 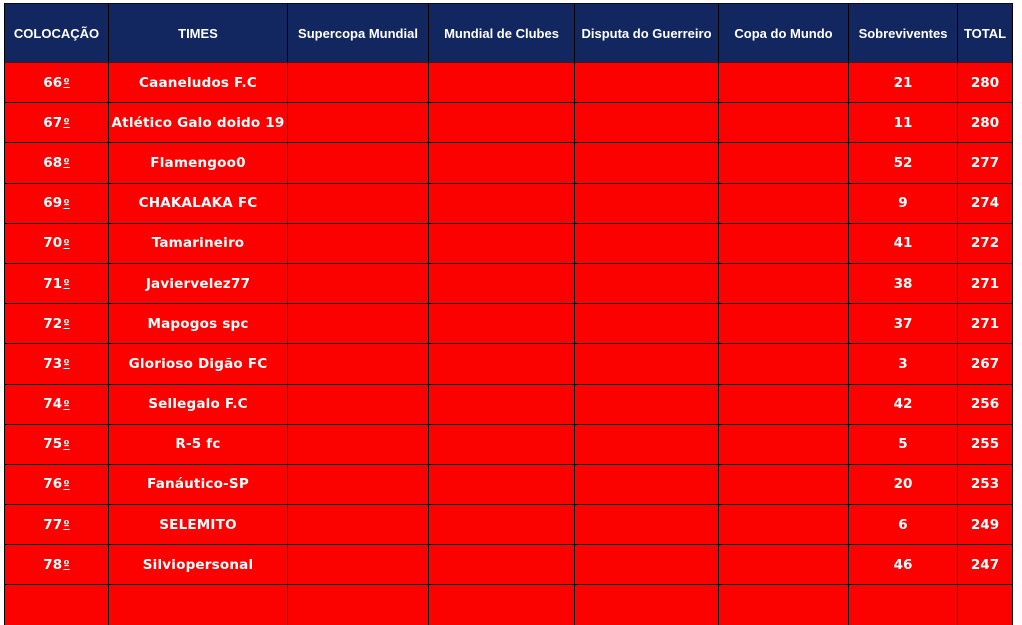 What do you see at coordinates (903, 33) in the screenshot?
I see `column-header-sobreviventes: Sobreviventes` at bounding box center [903, 33].